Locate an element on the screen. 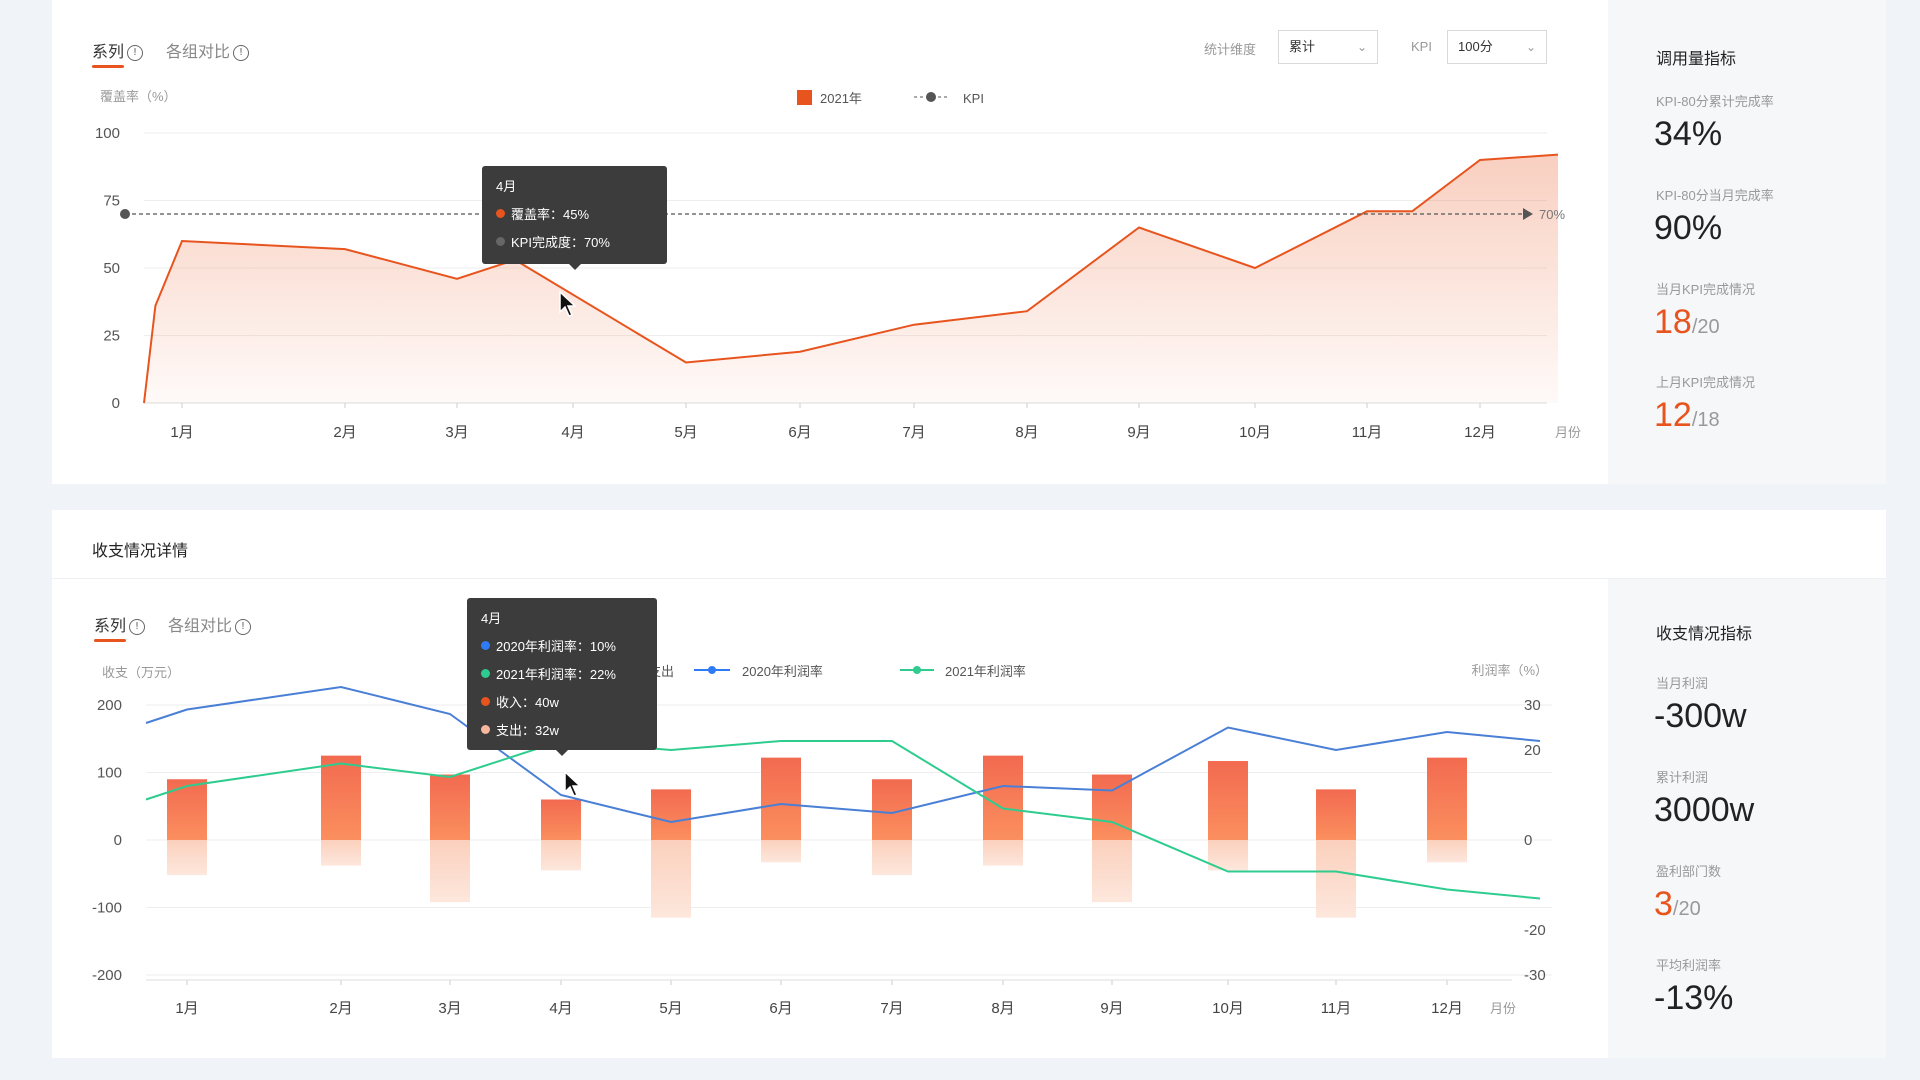  y-tick-label: 75 is located at coordinates (111, 201).